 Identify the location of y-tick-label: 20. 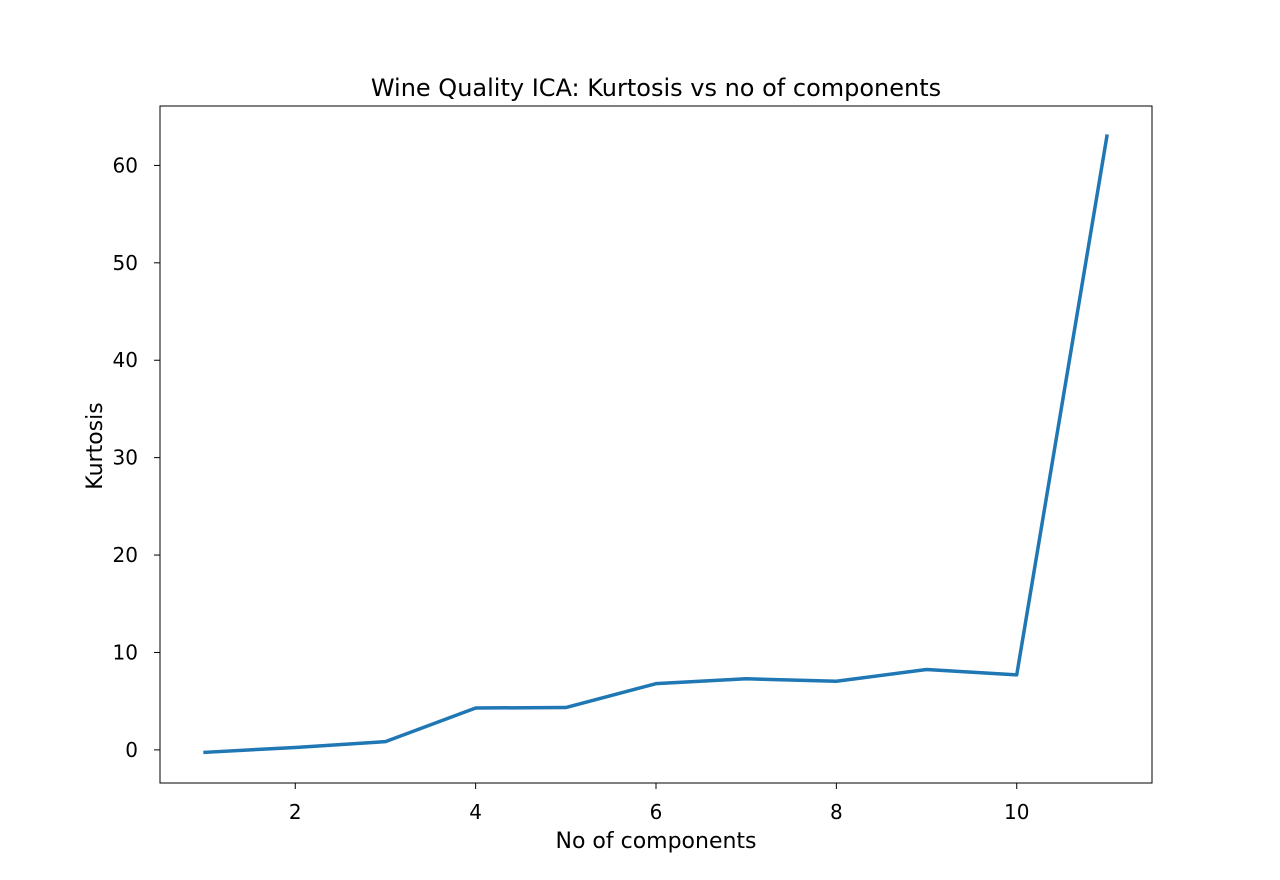
(125, 555).